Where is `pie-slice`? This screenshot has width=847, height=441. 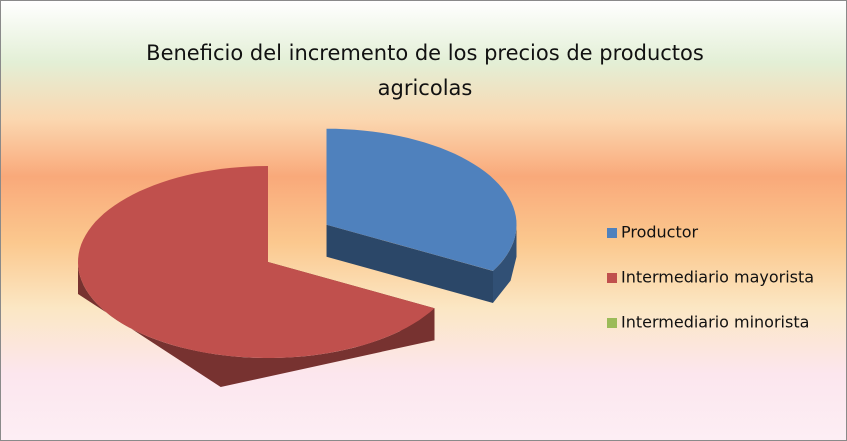
pie-slice is located at coordinates (421, 215).